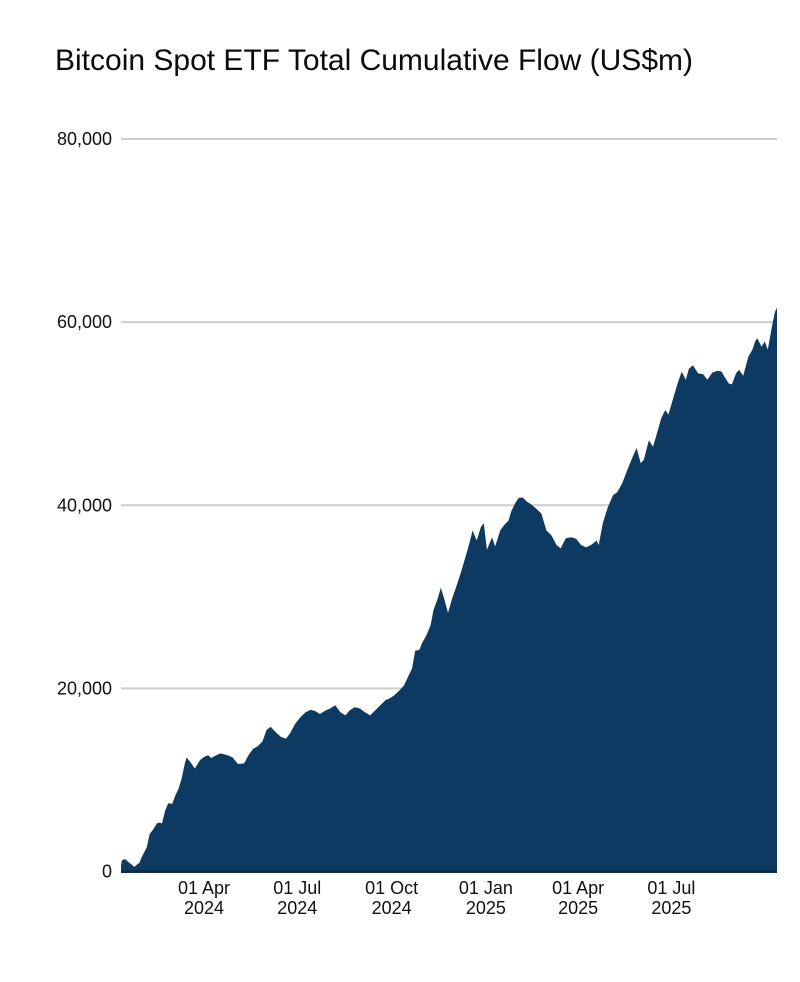 Image resolution: width=800 pixels, height=982 pixels. What do you see at coordinates (84, 505) in the screenshot?
I see `y-tick-label: 40,000` at bounding box center [84, 505].